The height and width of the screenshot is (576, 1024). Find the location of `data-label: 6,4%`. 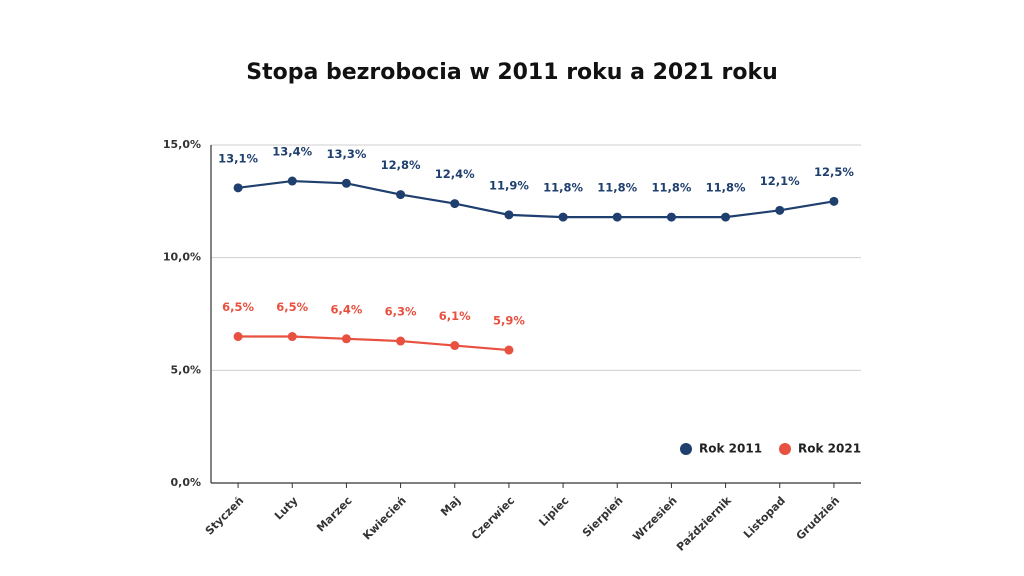

data-label: 6,4% is located at coordinates (346, 309).